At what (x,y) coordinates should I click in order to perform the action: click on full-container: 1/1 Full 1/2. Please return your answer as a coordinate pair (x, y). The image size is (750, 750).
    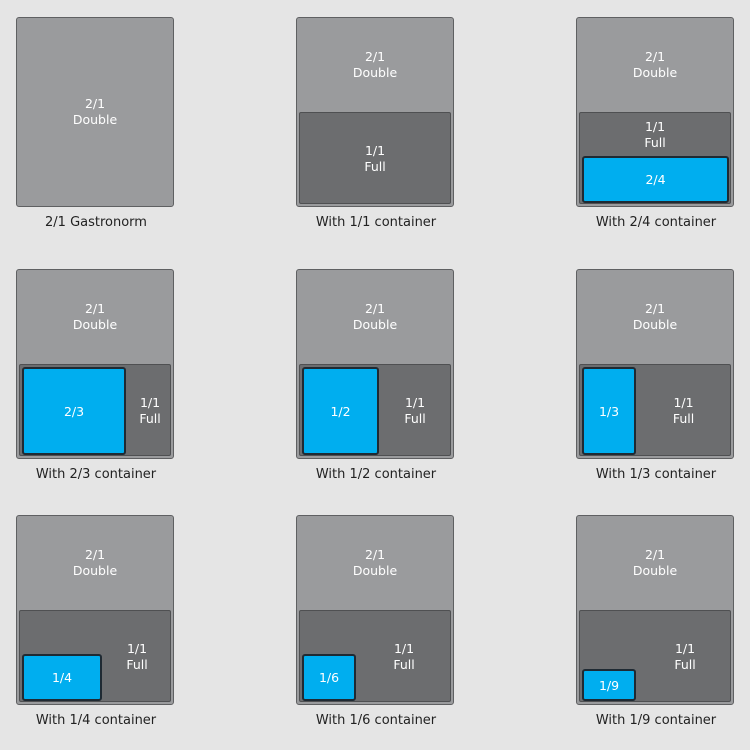
    Looking at the image, I should click on (375, 410).